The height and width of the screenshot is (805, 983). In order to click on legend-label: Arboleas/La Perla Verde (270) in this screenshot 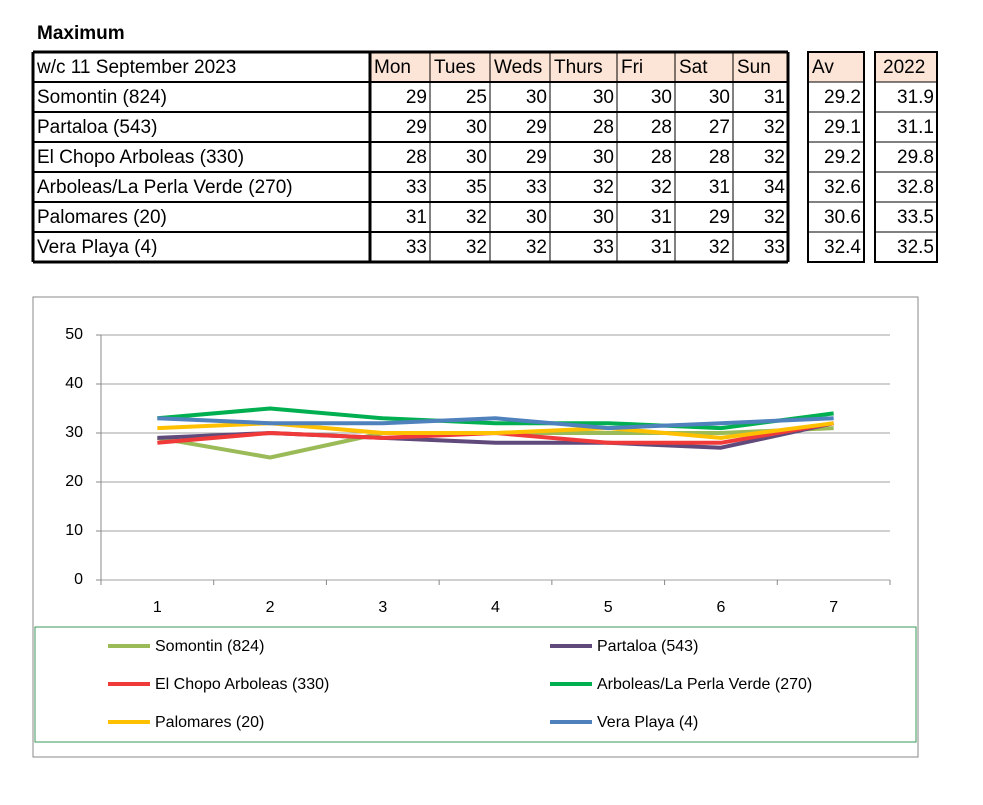, I will do `click(704, 684)`.